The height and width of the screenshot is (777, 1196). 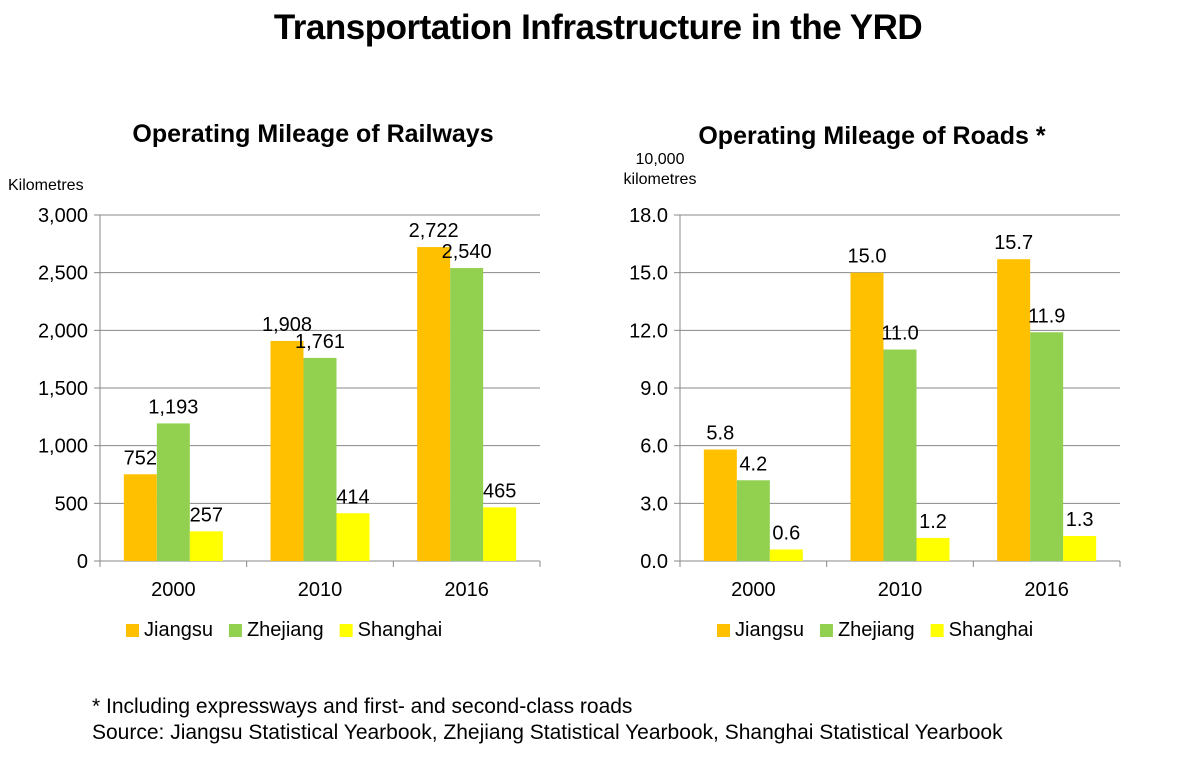 What do you see at coordinates (654, 447) in the screenshot?
I see `y-tick-label: 6.0` at bounding box center [654, 447].